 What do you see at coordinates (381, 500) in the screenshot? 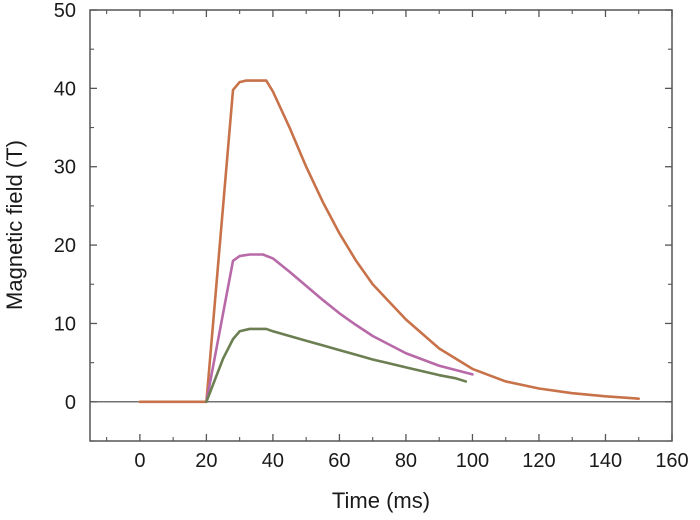
I see `x-axis-title: Time (ms)` at bounding box center [381, 500].